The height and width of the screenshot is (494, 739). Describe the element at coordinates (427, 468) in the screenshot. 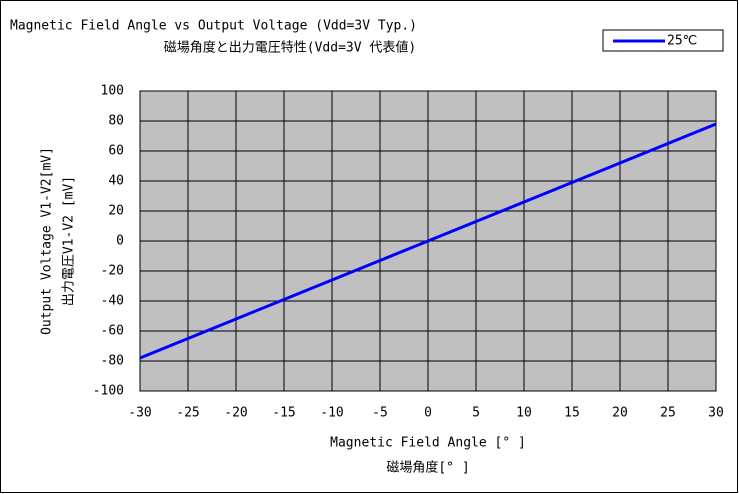

I see `x-axis-label: 磁場角度[° ]` at that location.